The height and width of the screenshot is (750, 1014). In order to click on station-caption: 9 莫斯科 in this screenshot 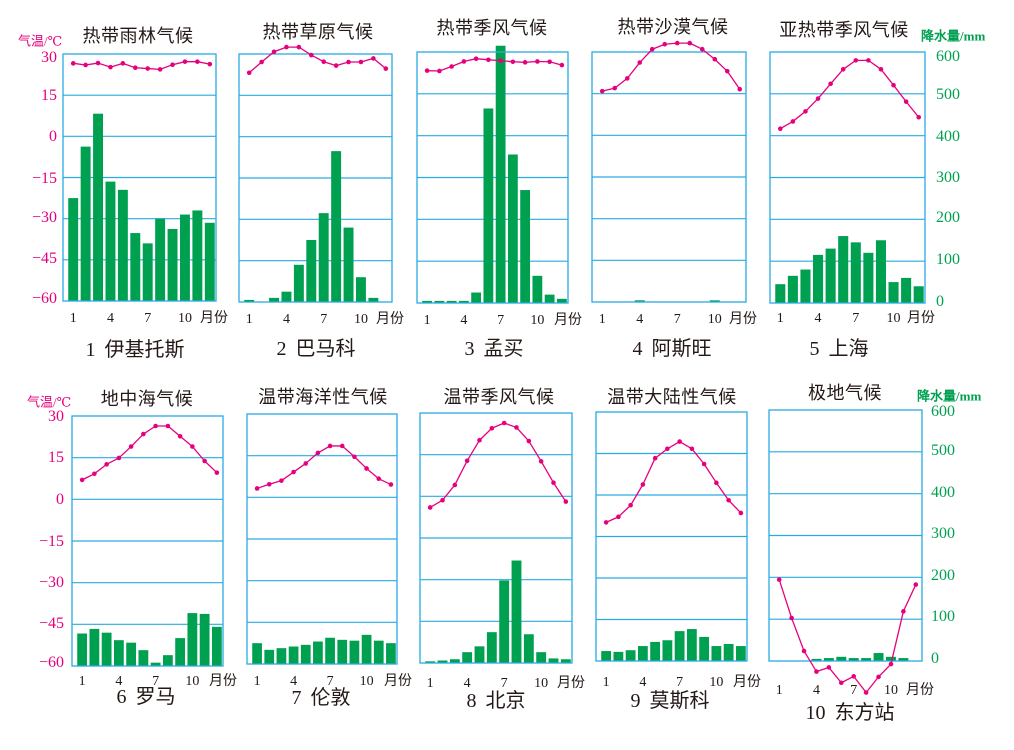, I will do `click(670, 701)`.